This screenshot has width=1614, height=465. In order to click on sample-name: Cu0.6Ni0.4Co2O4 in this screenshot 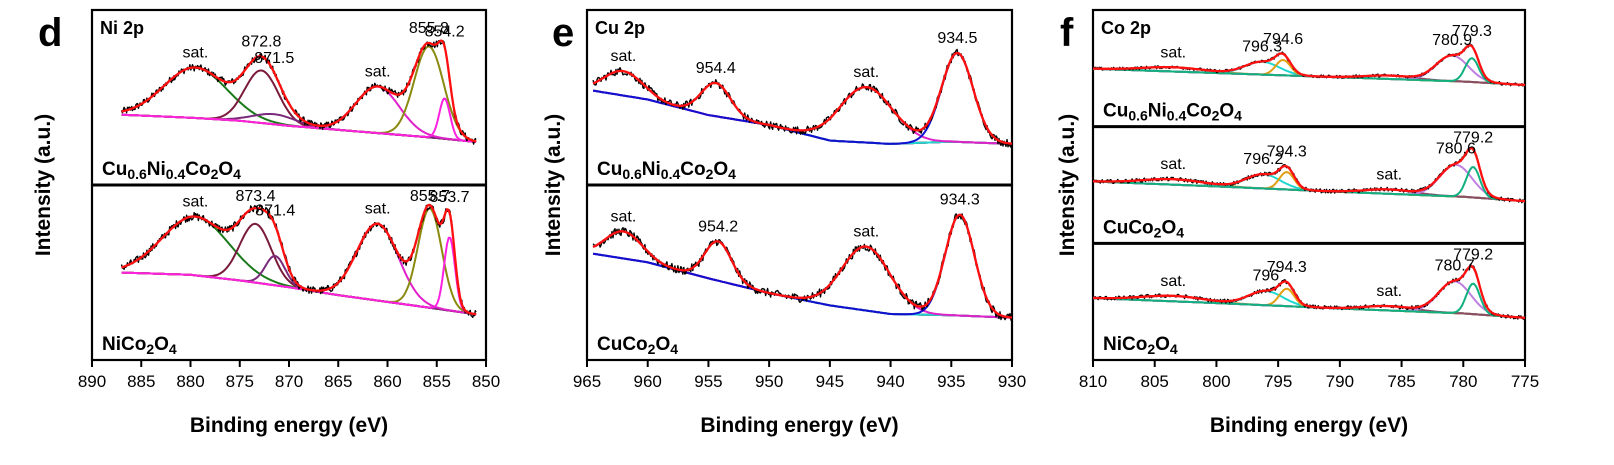, I will do `click(171, 170)`.